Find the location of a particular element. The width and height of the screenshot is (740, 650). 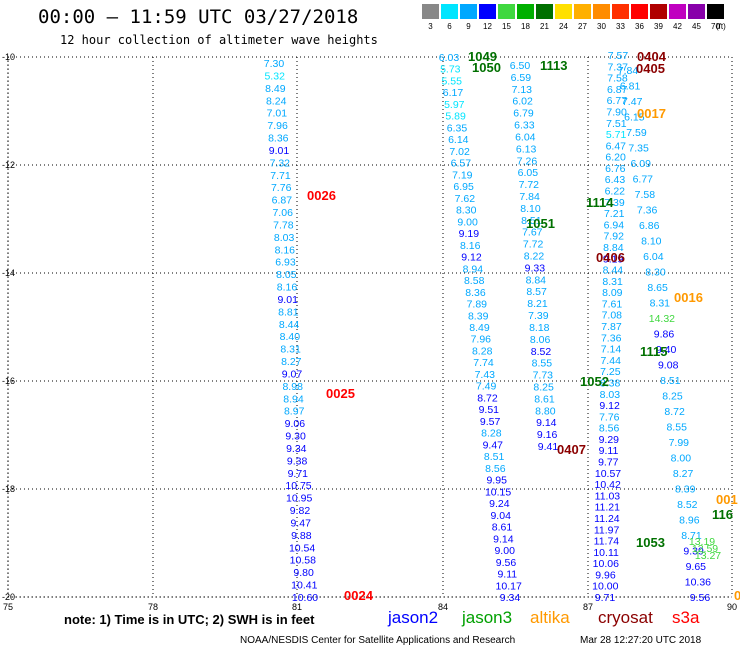

wave-height-value: 8.80 is located at coordinates (545, 411).